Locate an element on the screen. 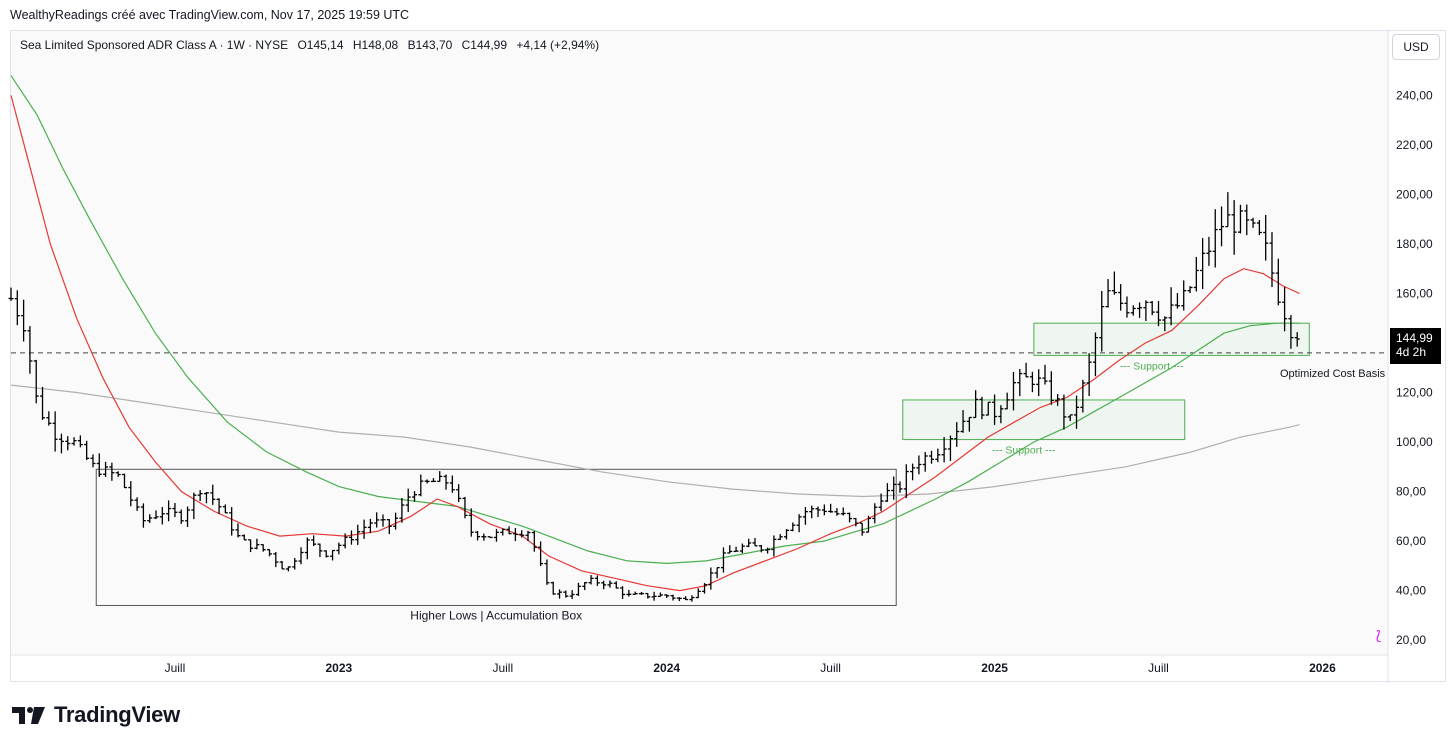 The image size is (1456, 747). legend-low: B143,70 is located at coordinates (430, 45).